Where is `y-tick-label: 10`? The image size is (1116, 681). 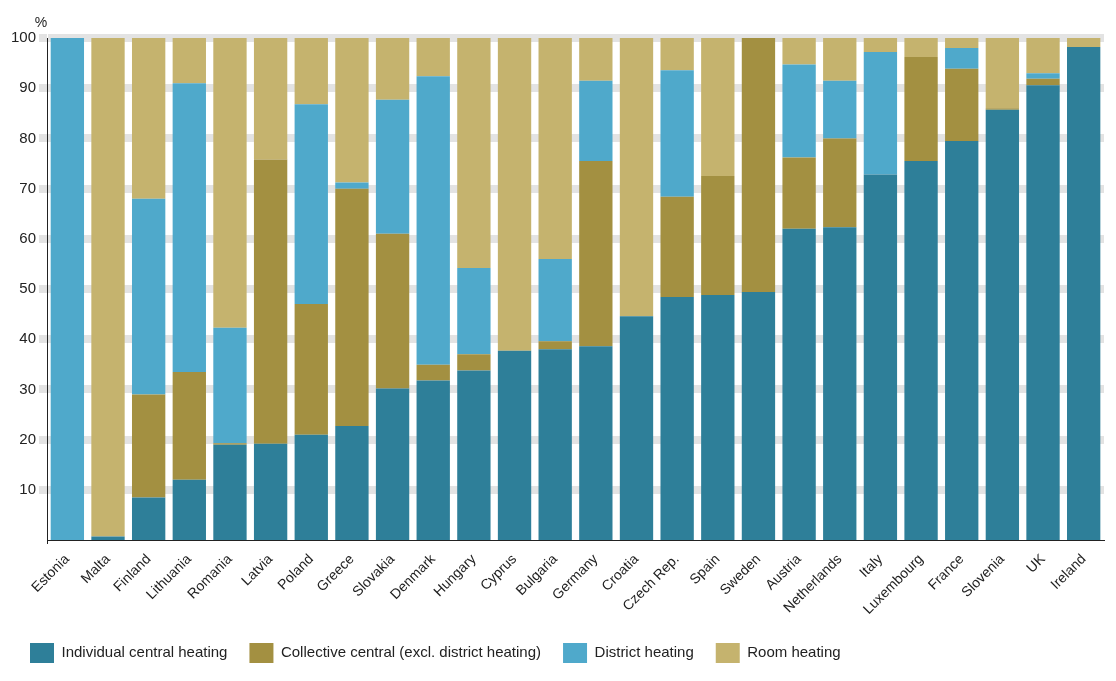
y-tick-label: 10 is located at coordinates (28, 489).